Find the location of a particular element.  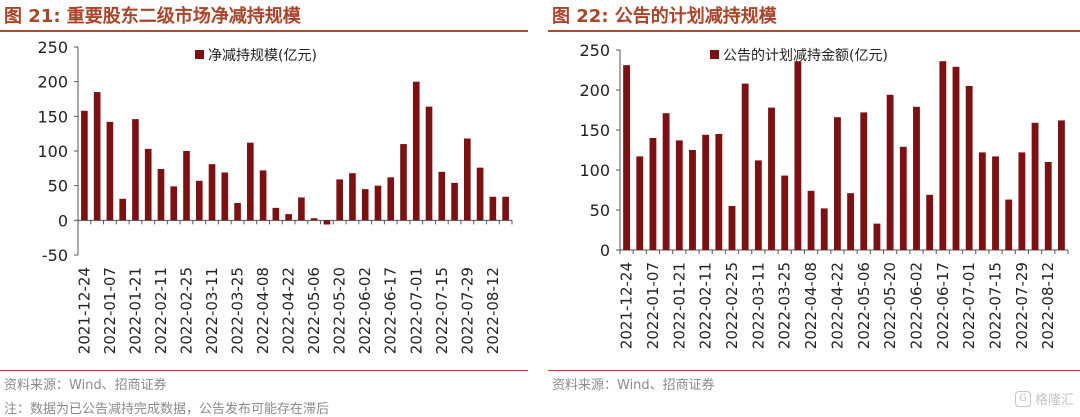

figure-21-title: 图 21: 重要股东二级市场净减持规模 is located at coordinates (152, 16).